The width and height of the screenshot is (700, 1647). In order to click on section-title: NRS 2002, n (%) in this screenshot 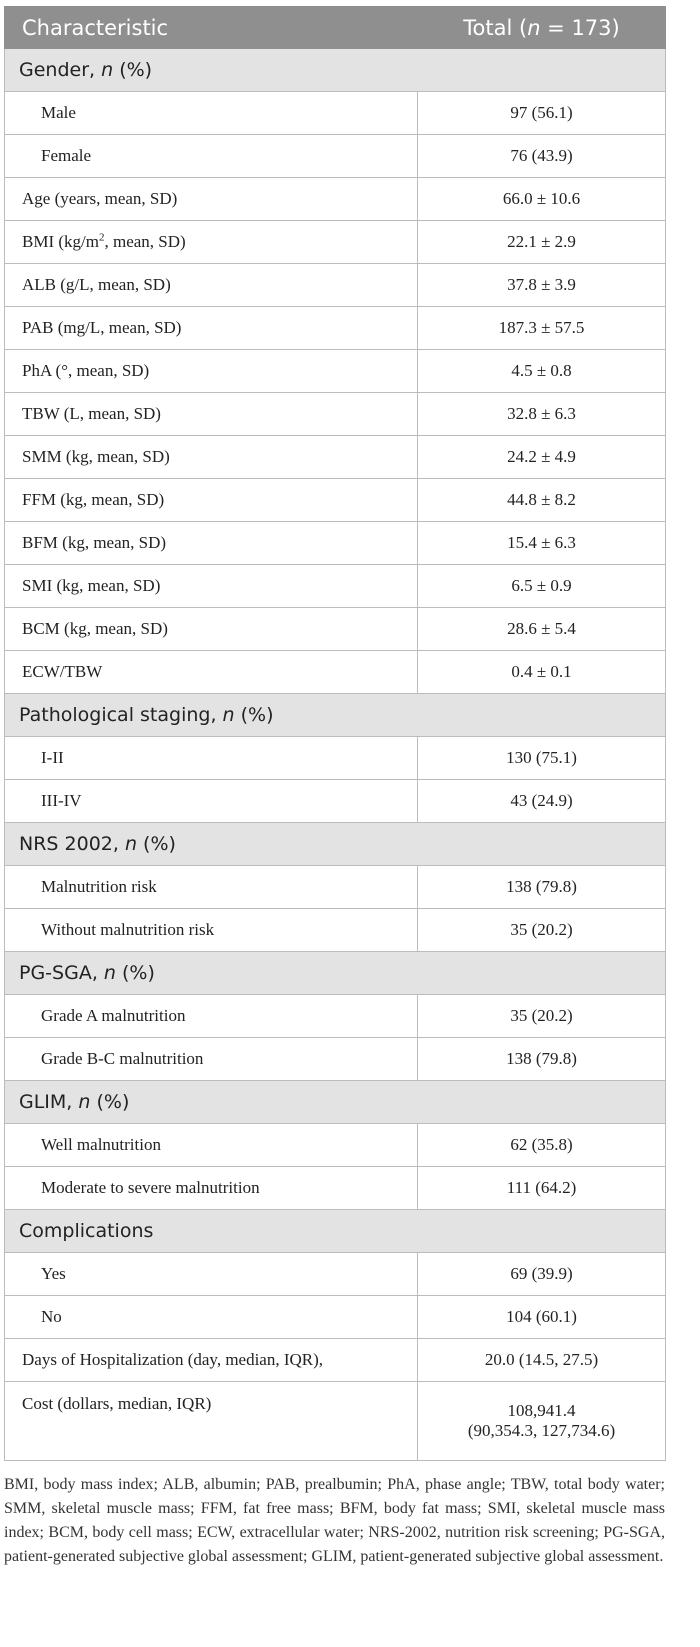, I will do `click(335, 844)`.